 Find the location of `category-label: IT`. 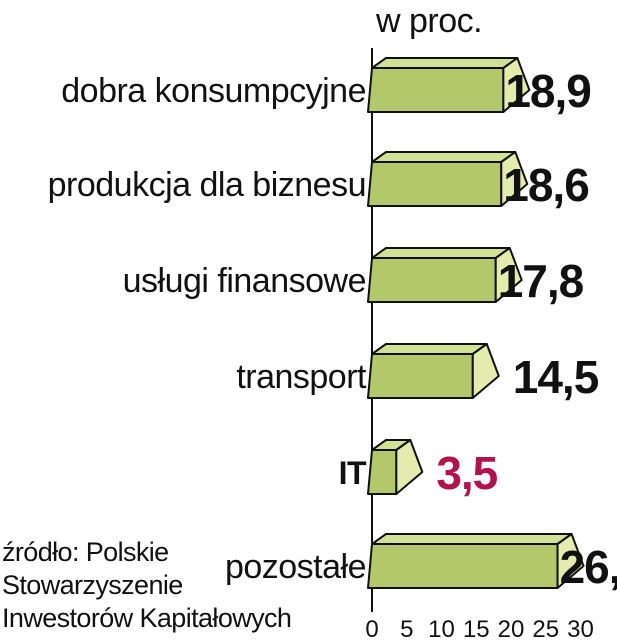

category-label: IT is located at coordinates (353, 473).